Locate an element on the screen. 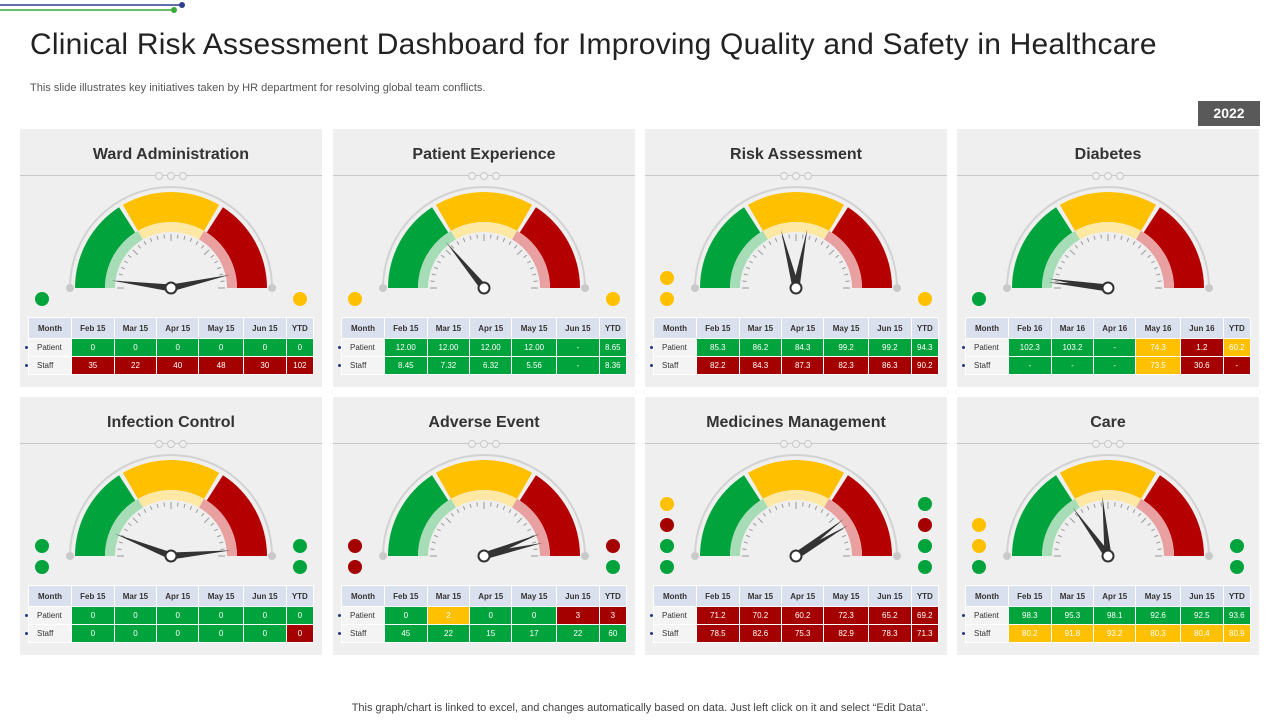 This screenshot has width=1280, height=720. table-row: Staff 35 22 40 48 30 102 is located at coordinates (169, 365).